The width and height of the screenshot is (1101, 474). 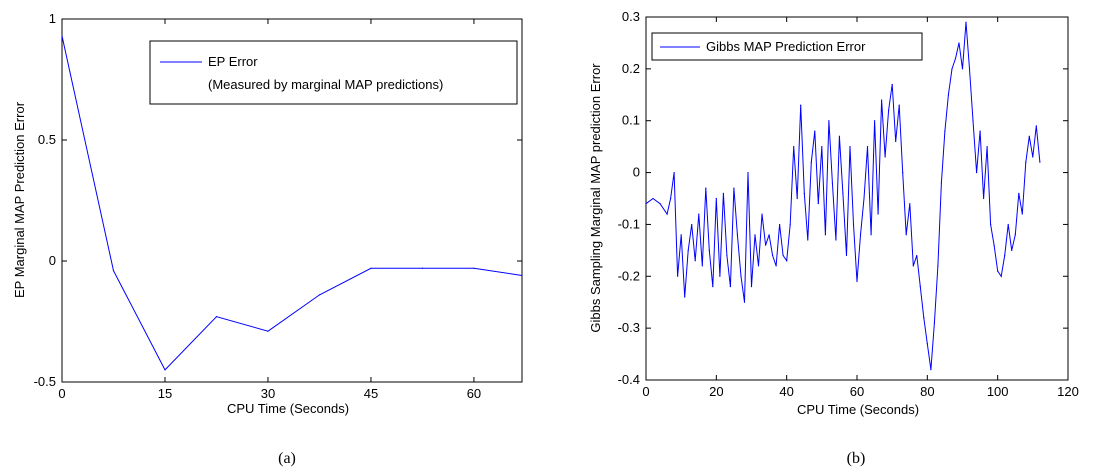 What do you see at coordinates (233, 61) in the screenshot?
I see `panel-a-legend-entry-1: EP Error` at bounding box center [233, 61].